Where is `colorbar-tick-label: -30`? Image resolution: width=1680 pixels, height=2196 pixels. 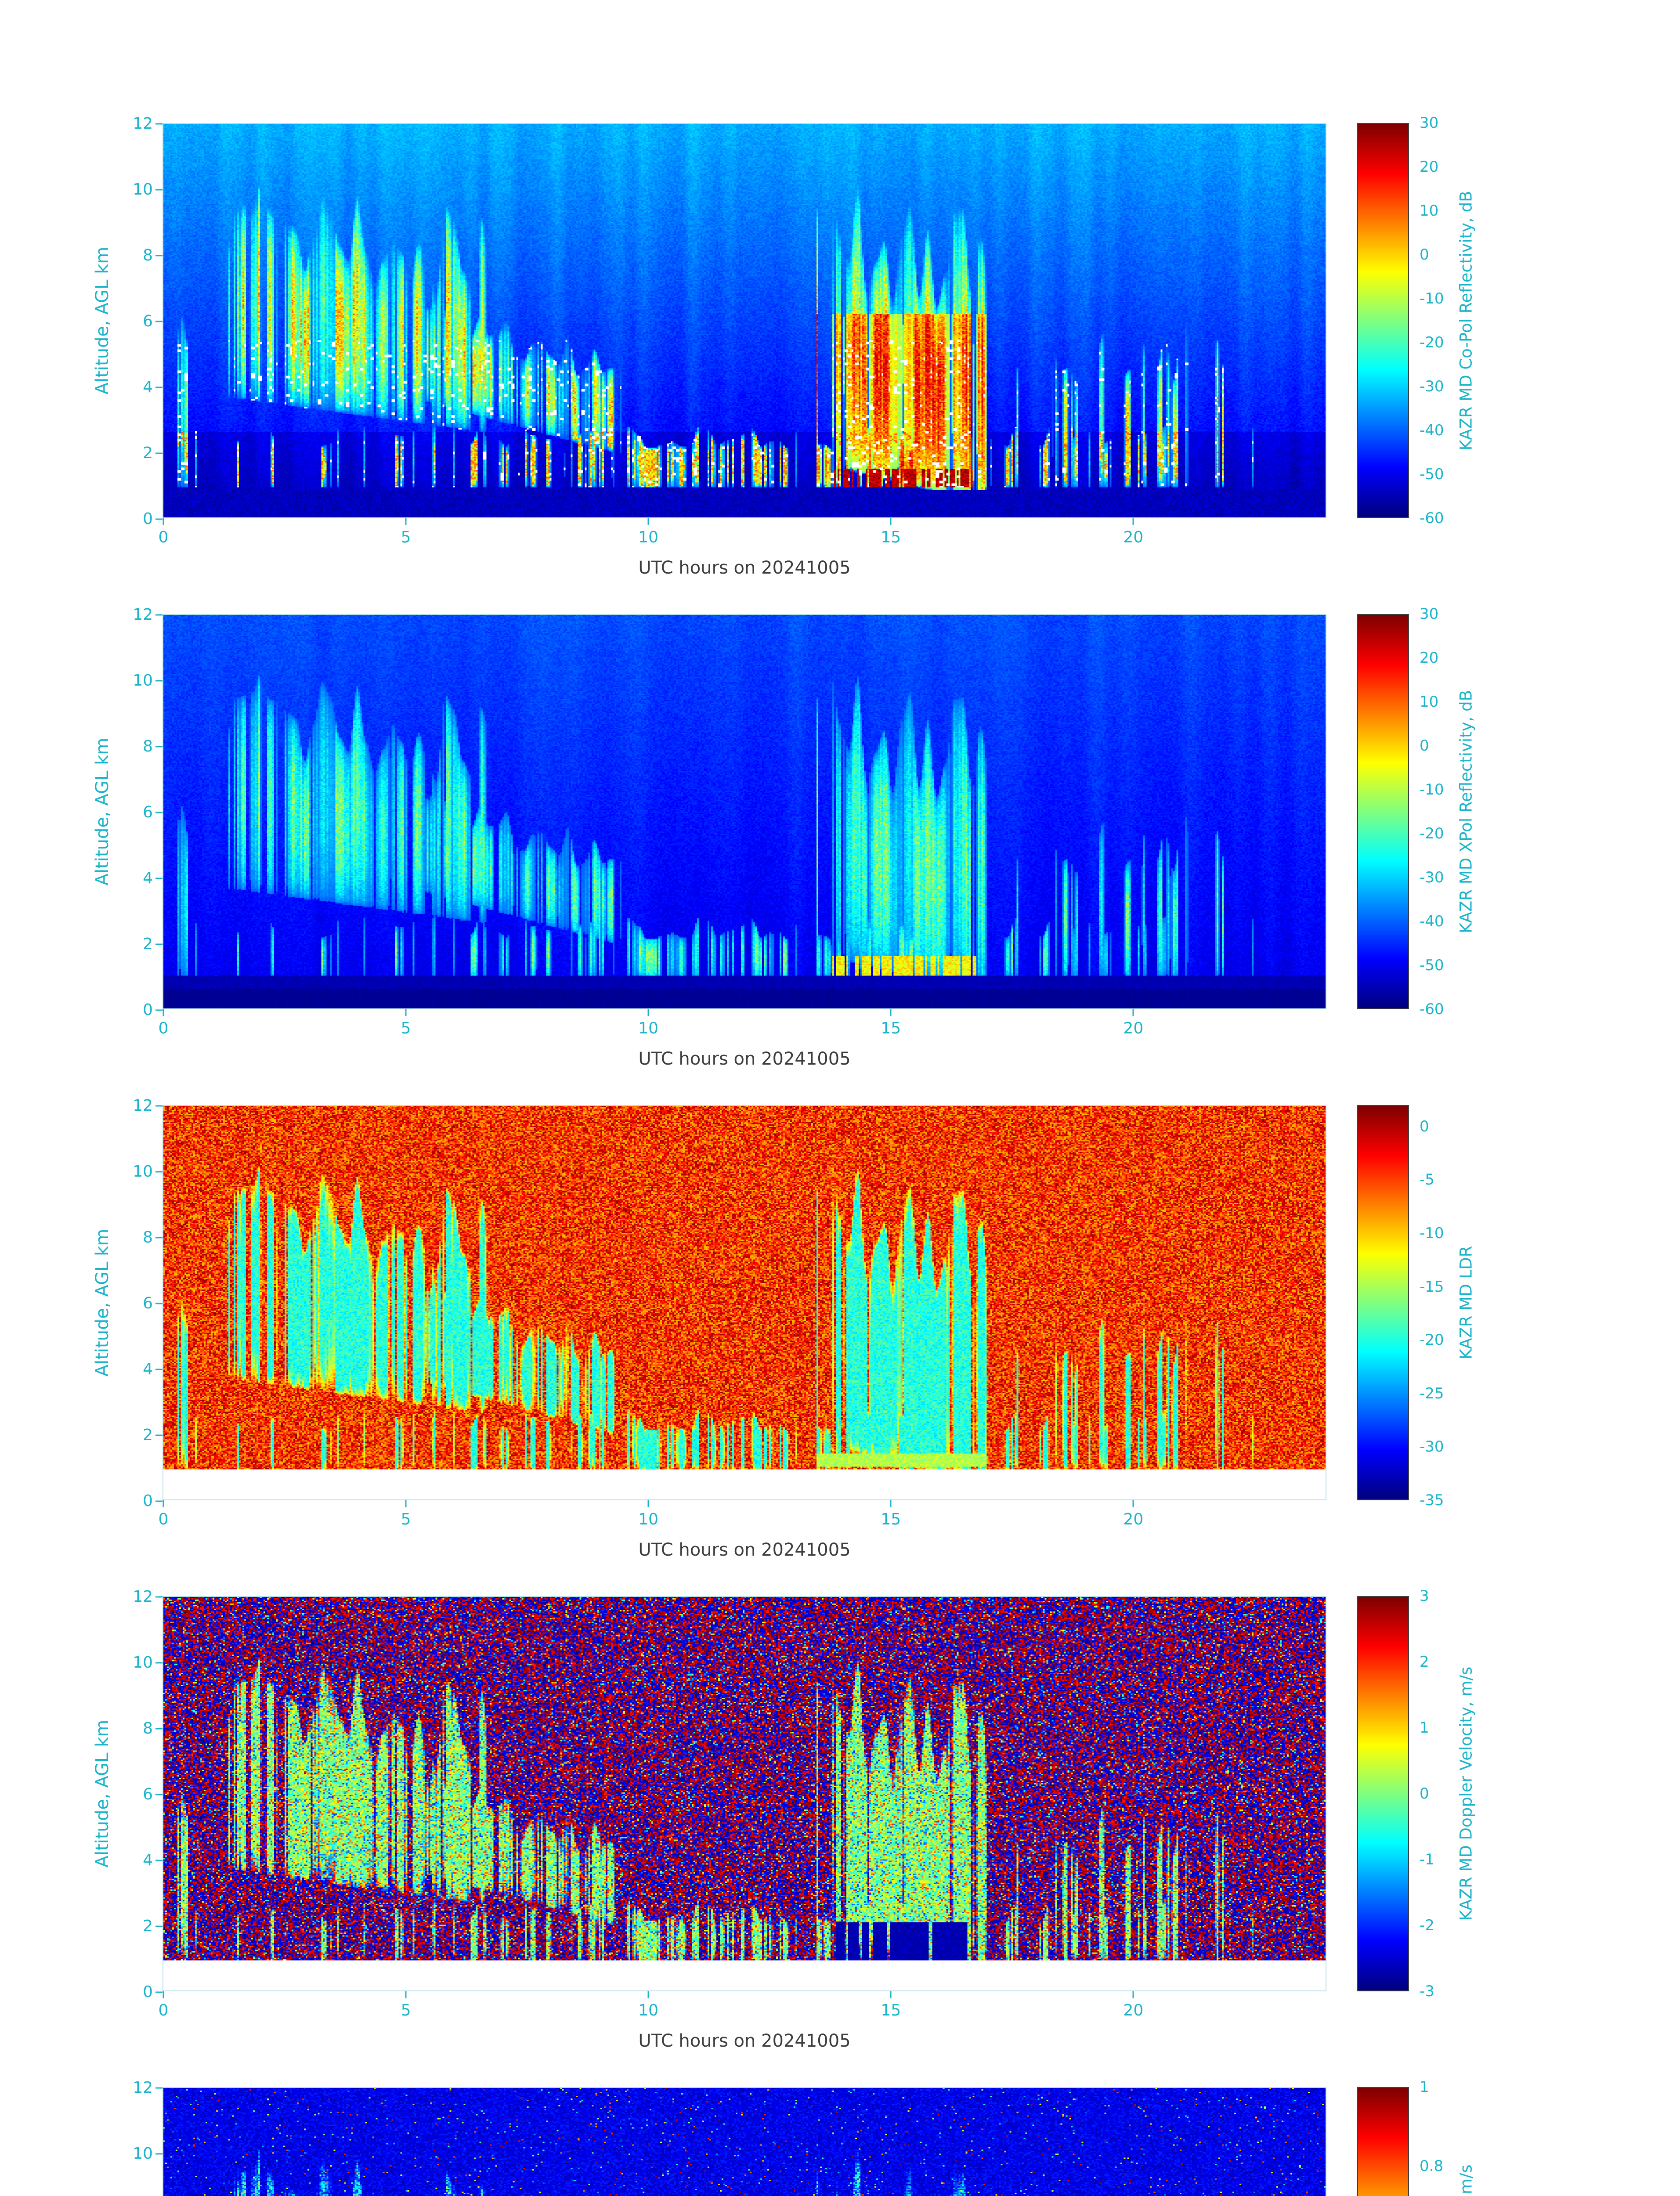
colorbar-tick-label: -30 is located at coordinates (1432, 386).